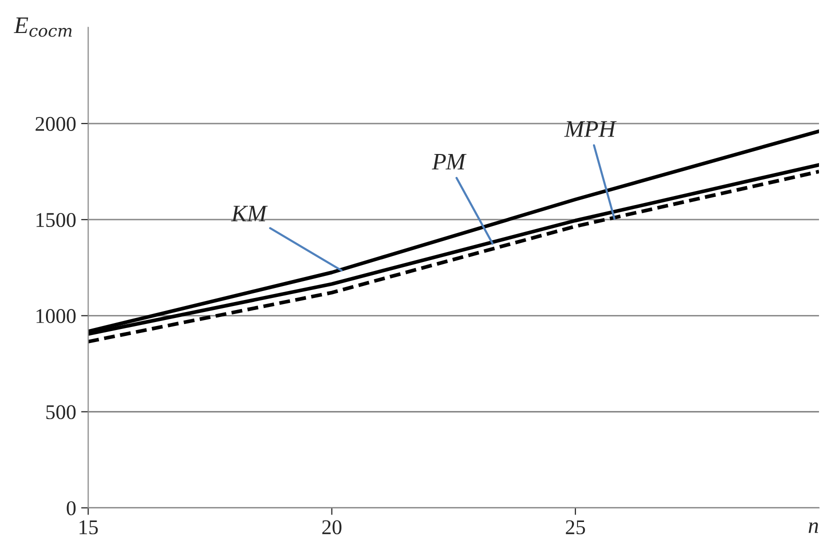 This screenshot has height=549, width=840. Describe the element at coordinates (43, 27) in the screenshot. I see `y-axis-title: E$_{сост}$` at that location.